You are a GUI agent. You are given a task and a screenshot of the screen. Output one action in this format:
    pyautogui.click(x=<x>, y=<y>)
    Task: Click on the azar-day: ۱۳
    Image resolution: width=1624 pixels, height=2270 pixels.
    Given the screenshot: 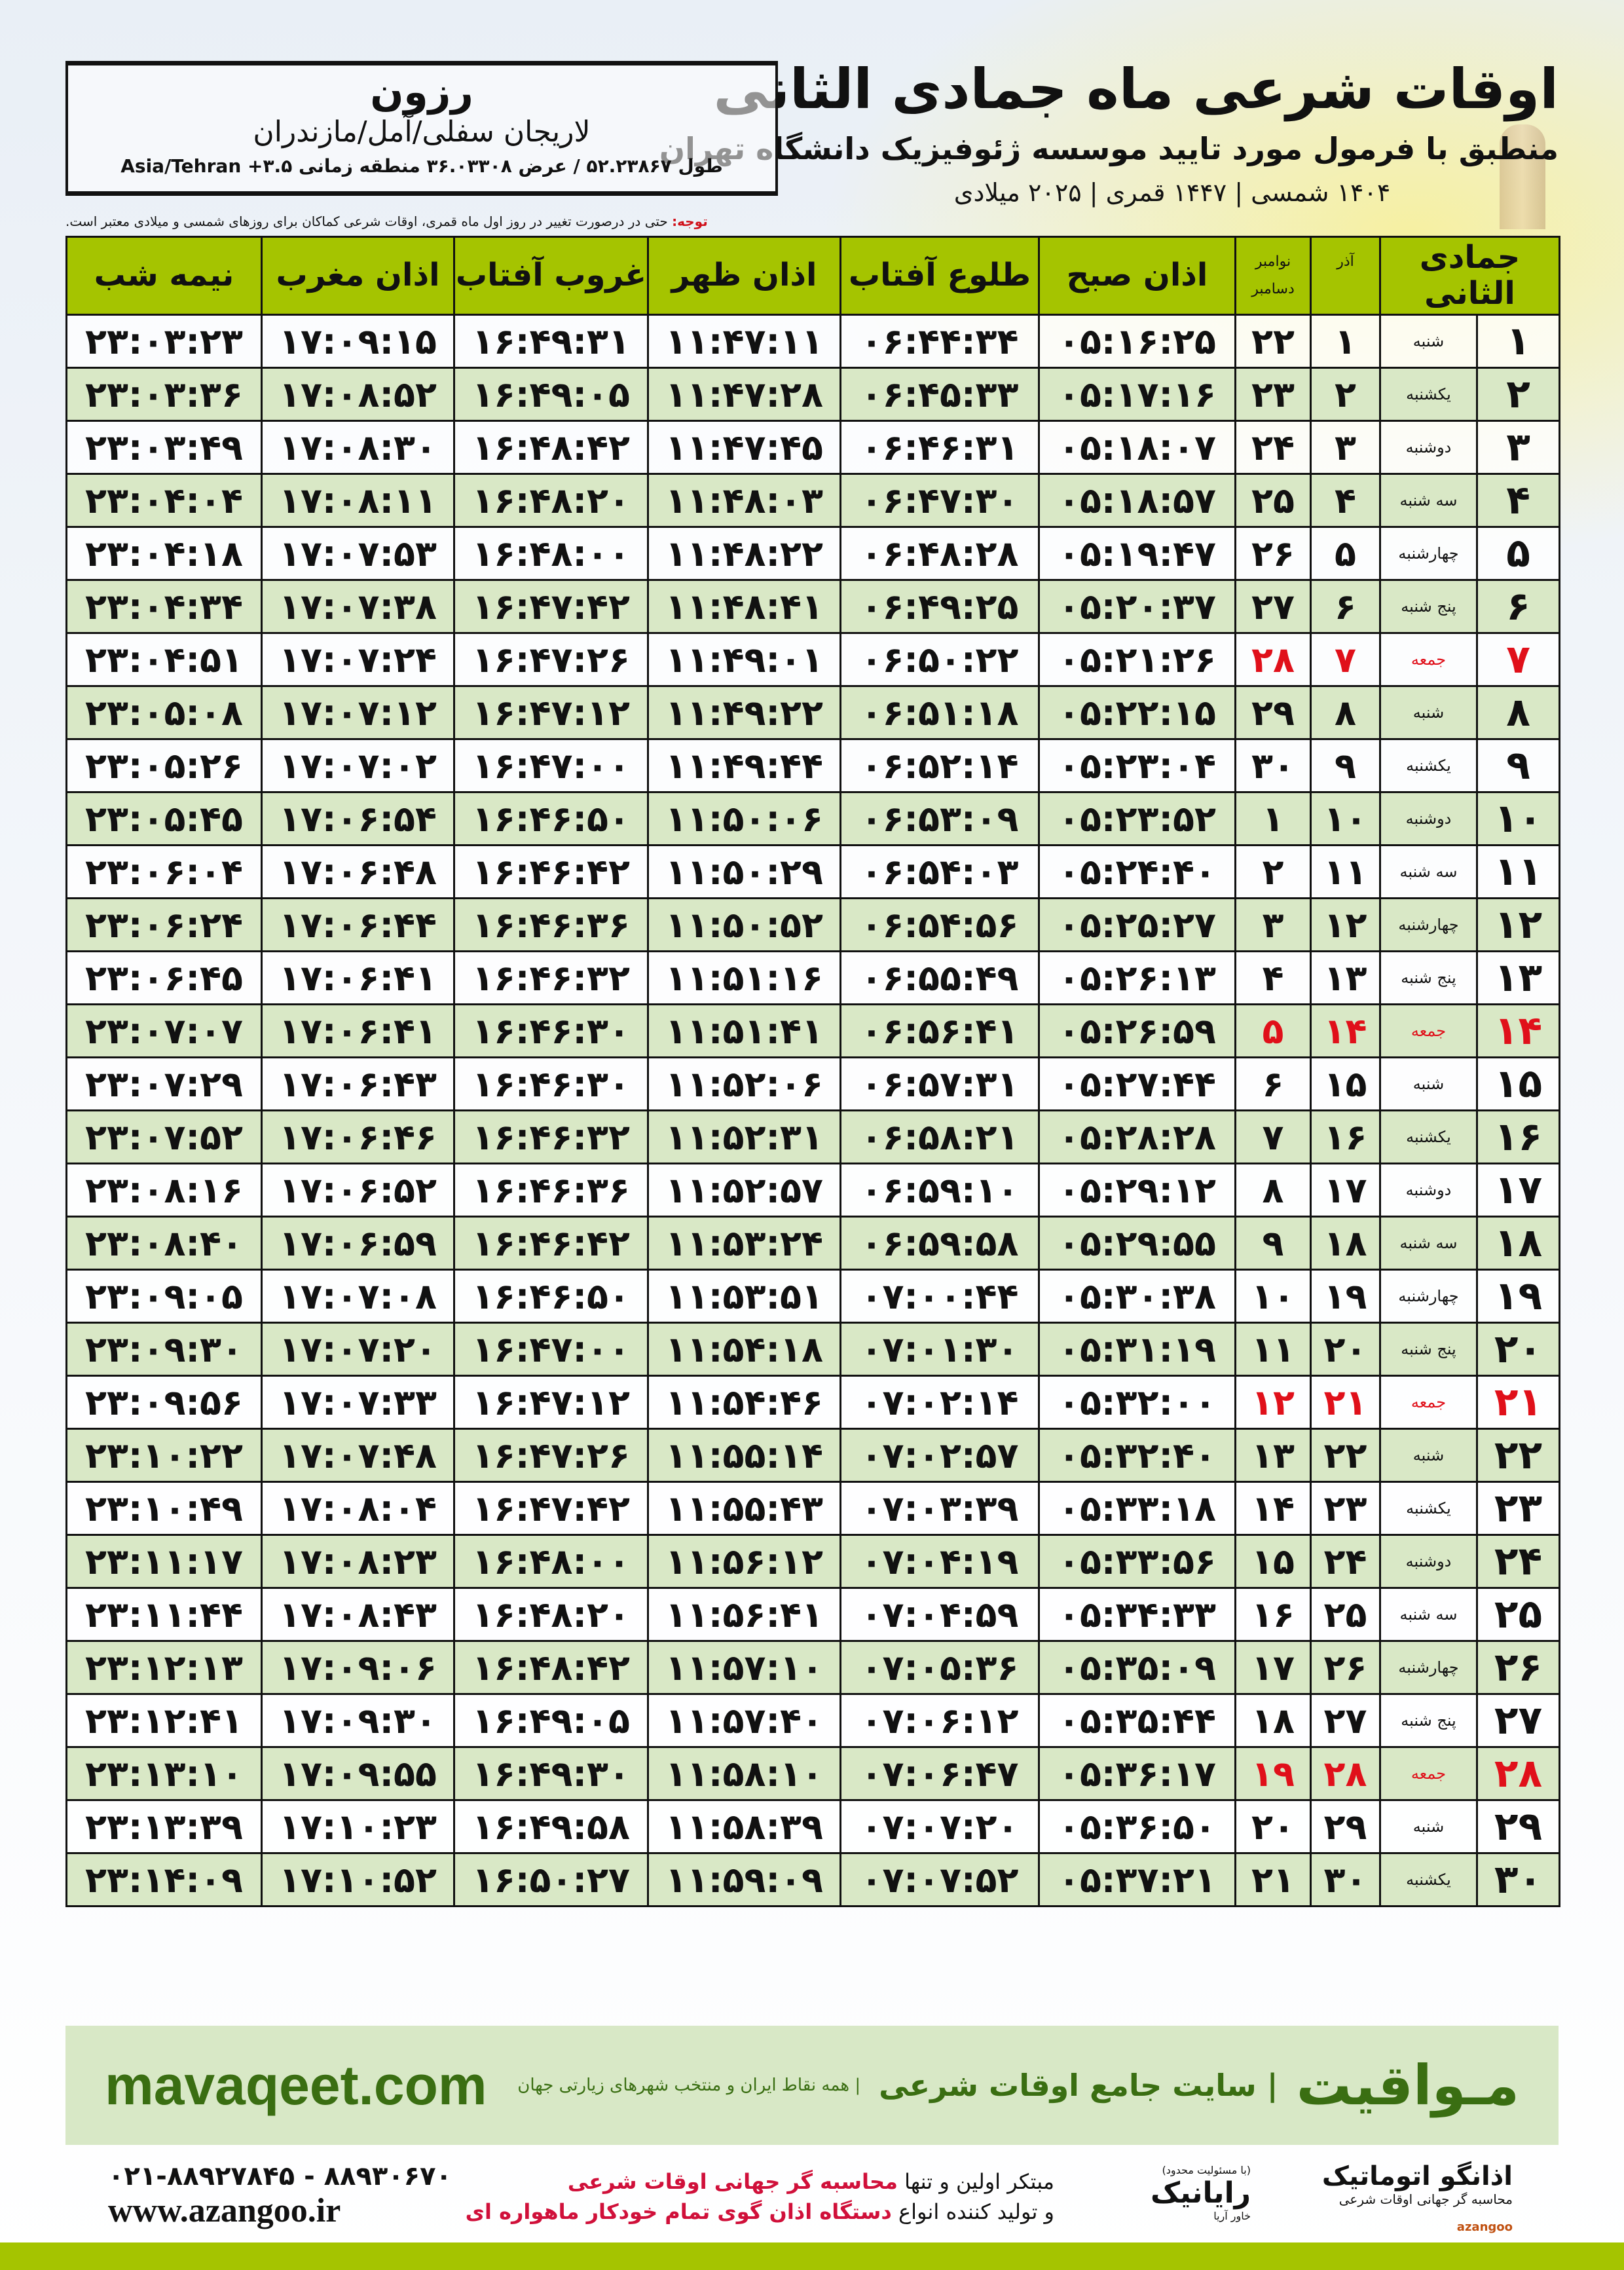 What is the action you would take?
    pyautogui.click(x=1345, y=977)
    